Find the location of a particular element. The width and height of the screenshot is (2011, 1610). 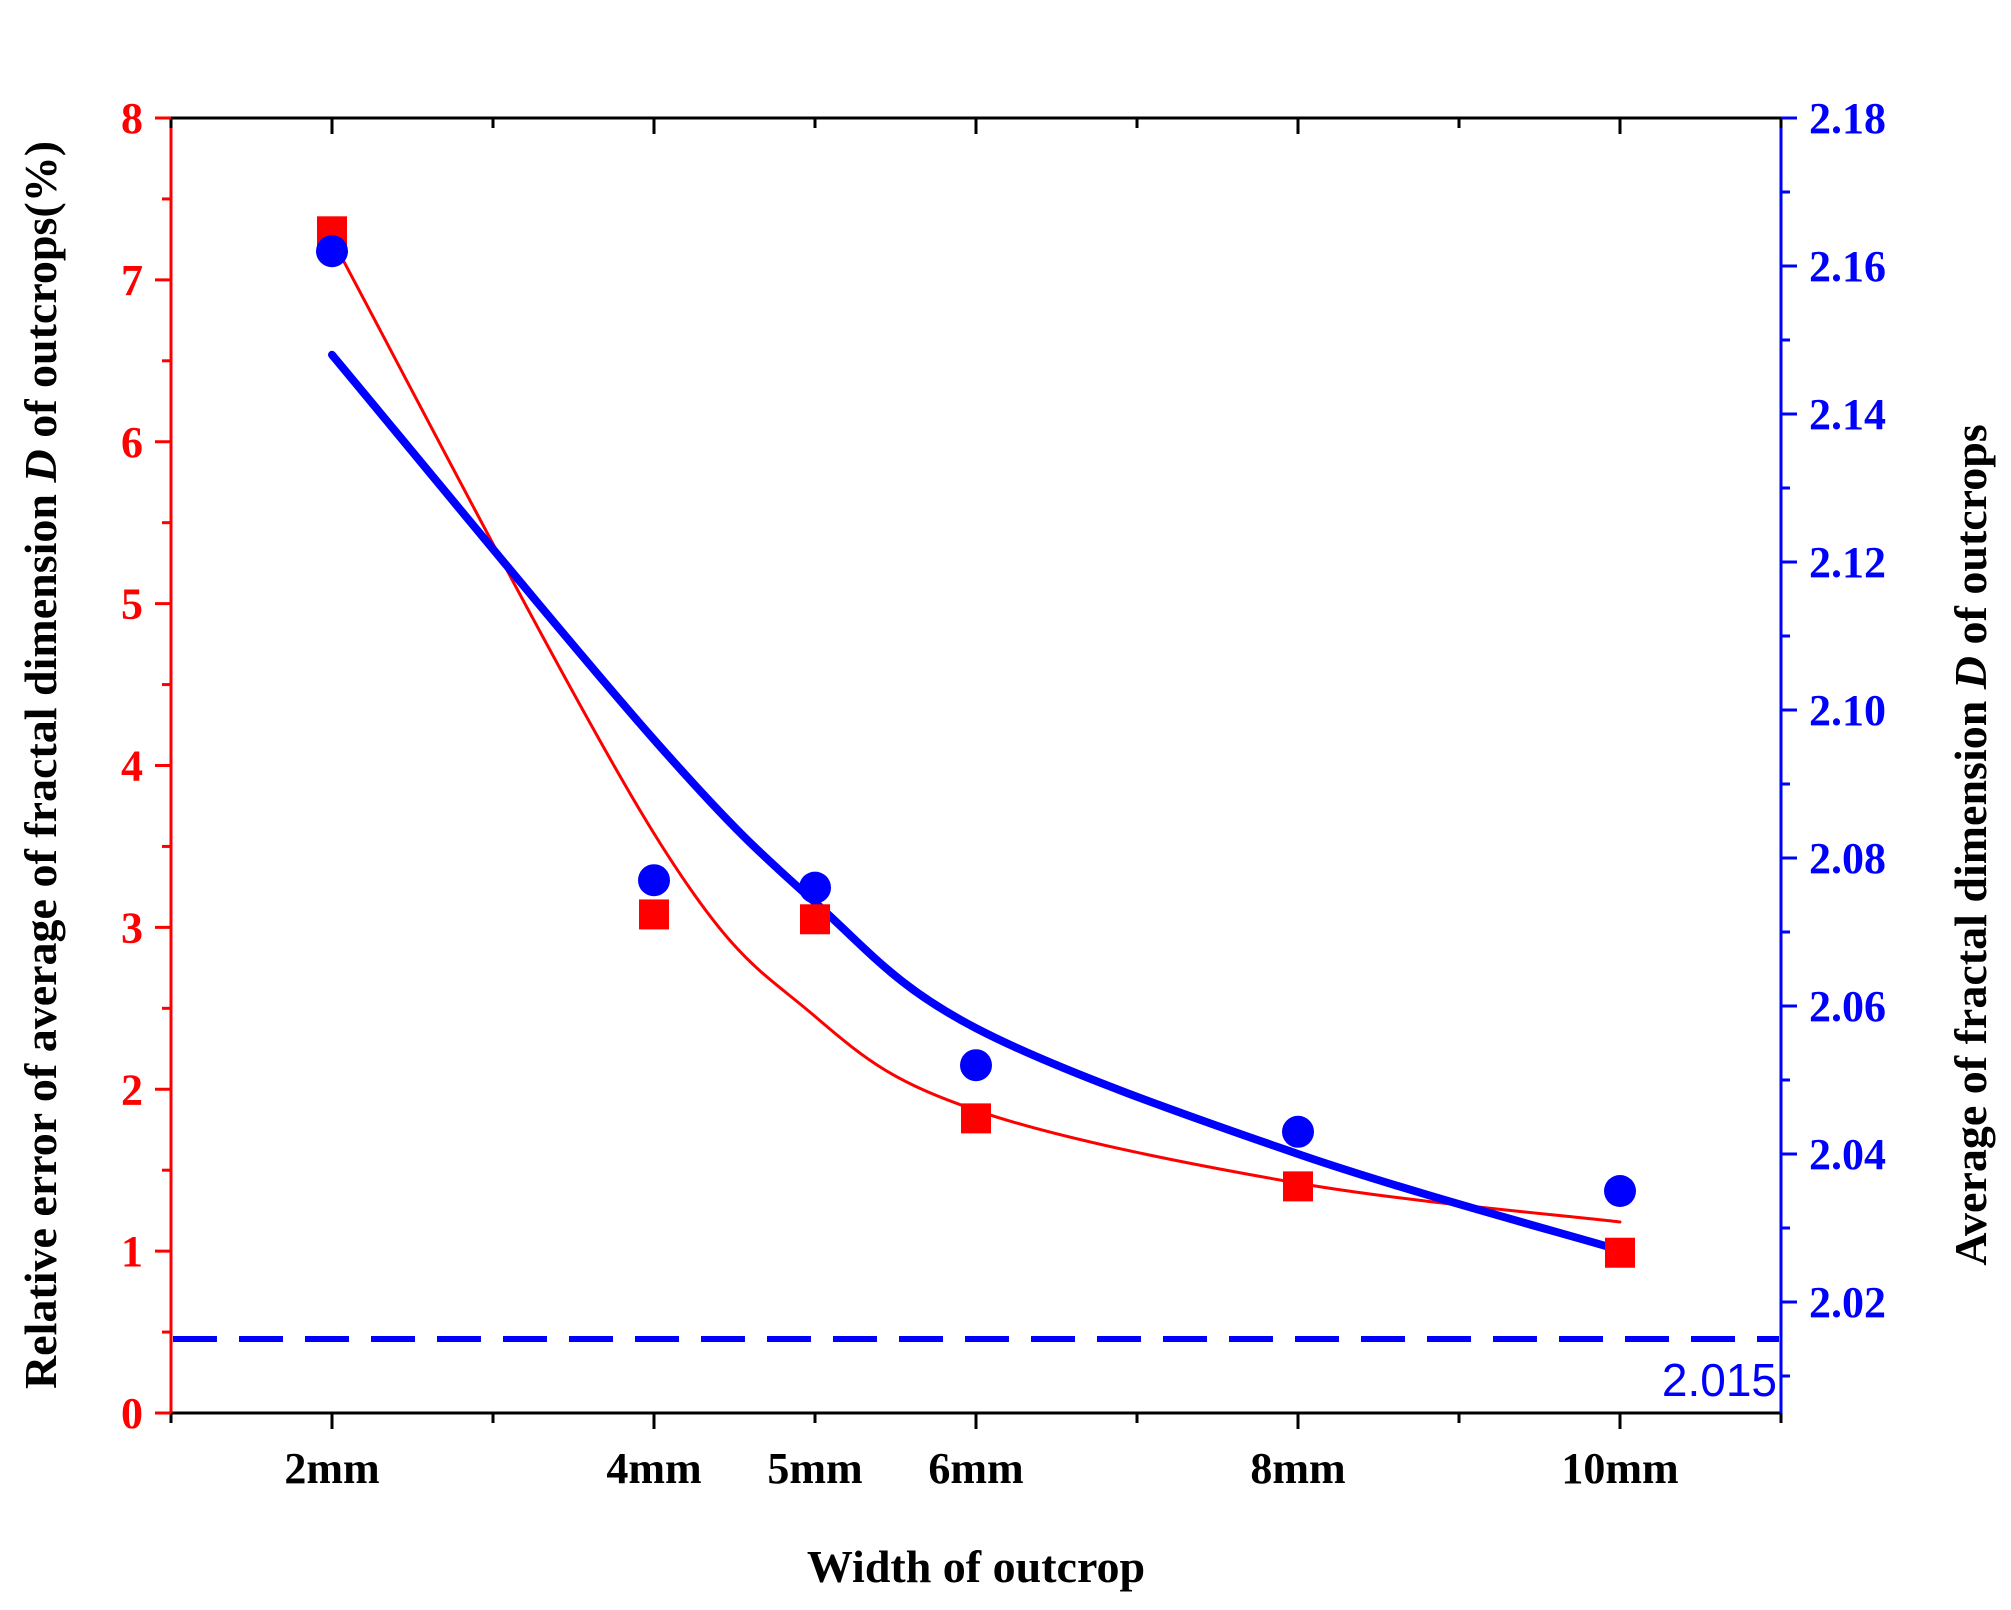

reference-line-group: 2.015 is located at coordinates (976, 1371).